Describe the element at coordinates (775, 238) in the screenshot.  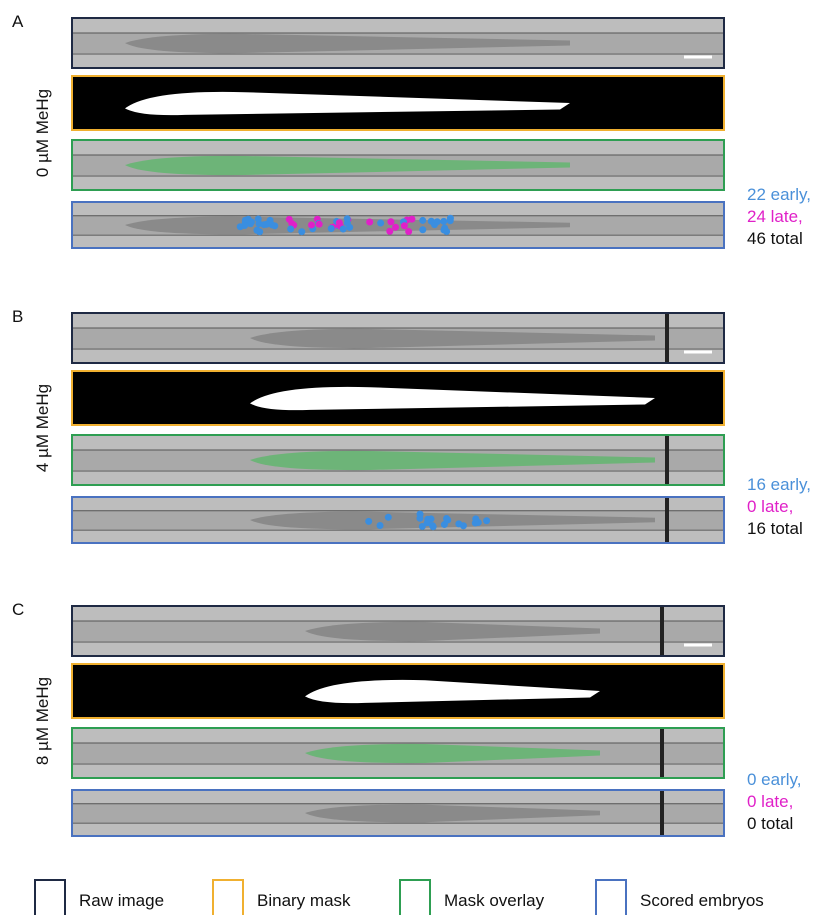
I see `count-text: 46 total` at that location.